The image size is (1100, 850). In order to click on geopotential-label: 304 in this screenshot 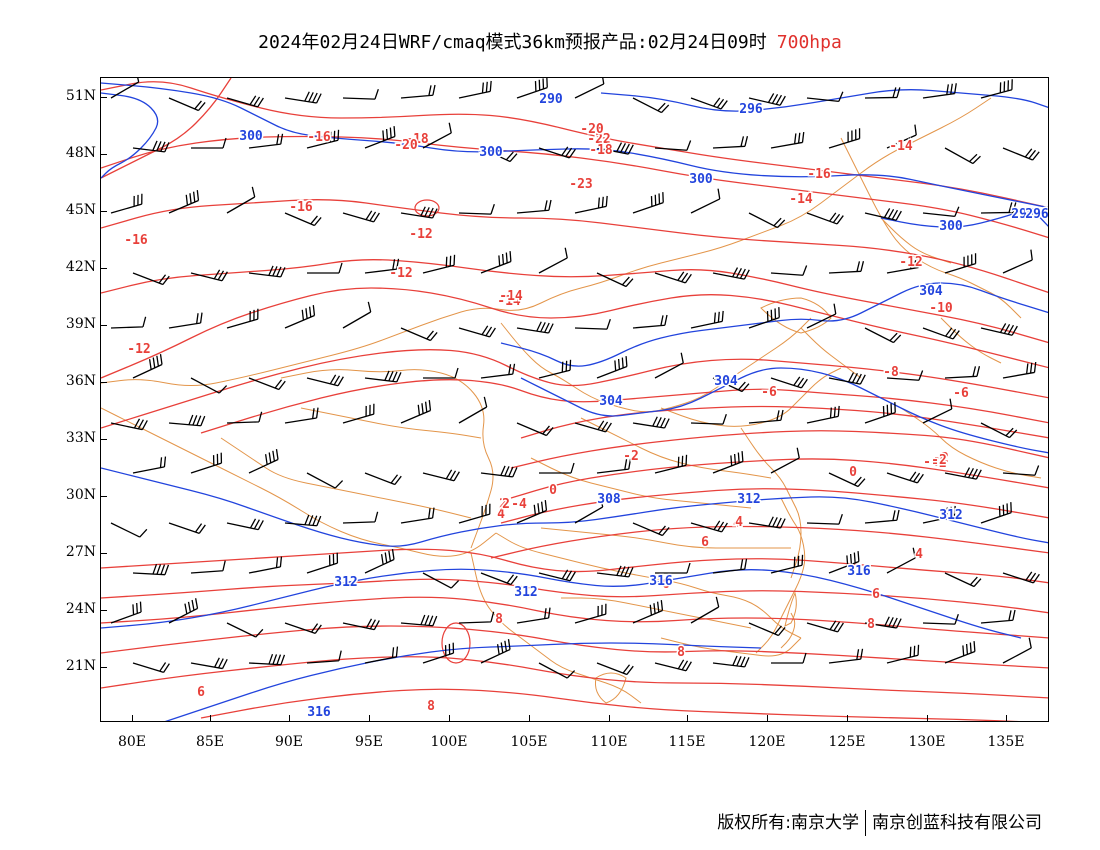, I will do `click(931, 291)`.